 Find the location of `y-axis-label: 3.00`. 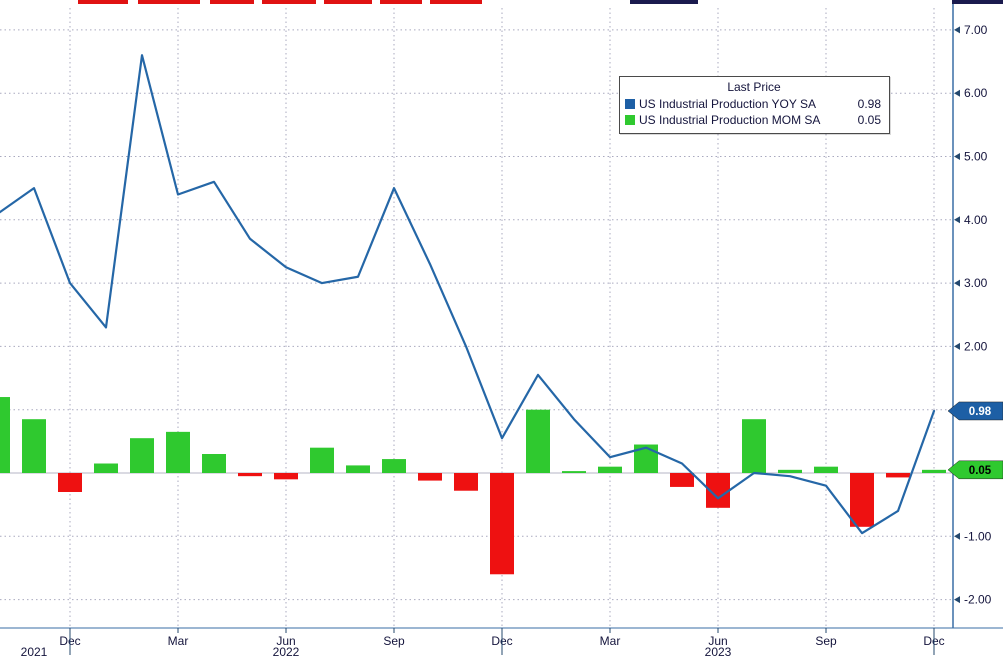

y-axis-label: 3.00 is located at coordinates (976, 283).